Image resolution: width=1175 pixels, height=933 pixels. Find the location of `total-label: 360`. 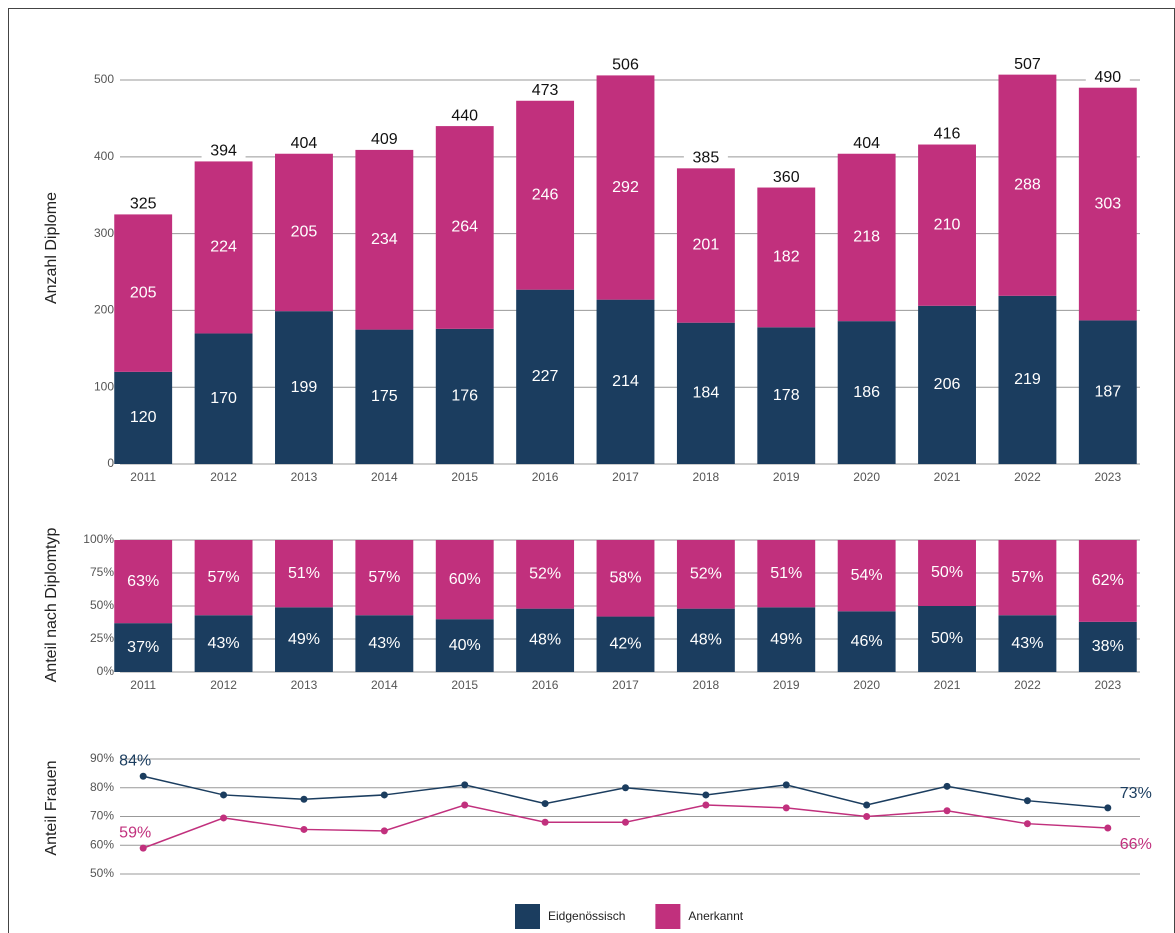

total-label: 360 is located at coordinates (786, 177).